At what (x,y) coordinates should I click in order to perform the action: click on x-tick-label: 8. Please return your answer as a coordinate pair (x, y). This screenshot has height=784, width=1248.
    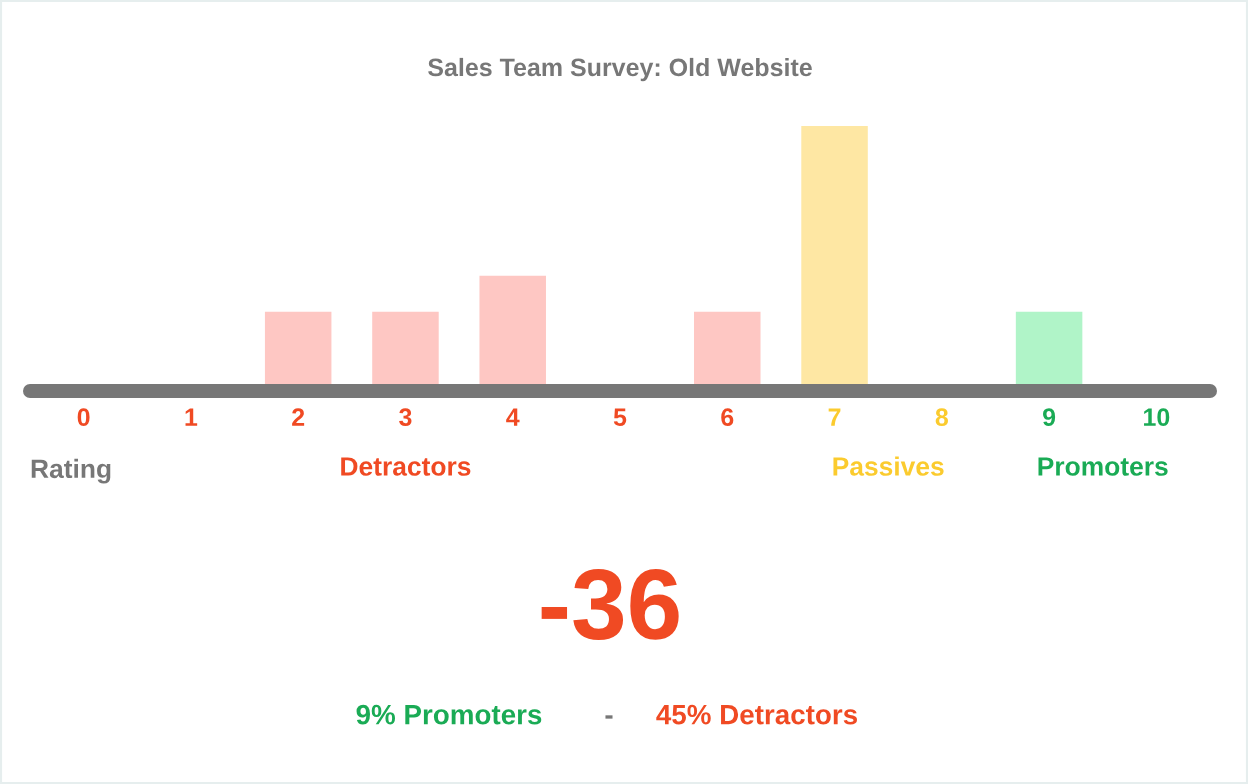
    Looking at the image, I should click on (941, 417).